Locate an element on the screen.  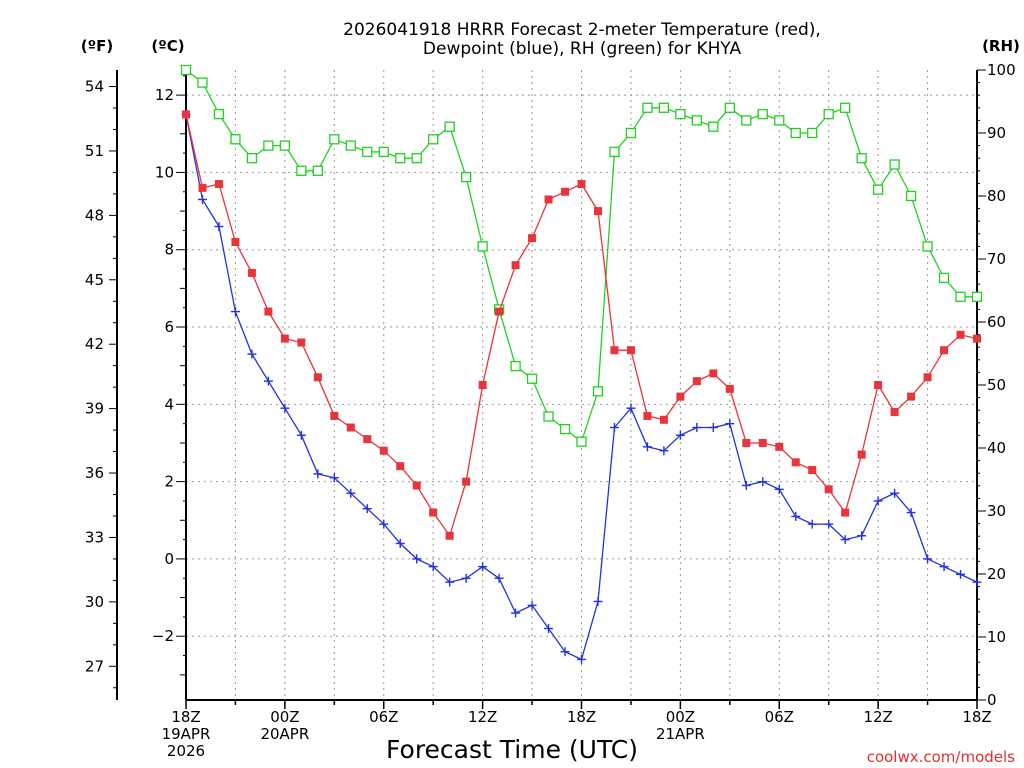
x-tick-label-line: 06Z is located at coordinates (779, 717).